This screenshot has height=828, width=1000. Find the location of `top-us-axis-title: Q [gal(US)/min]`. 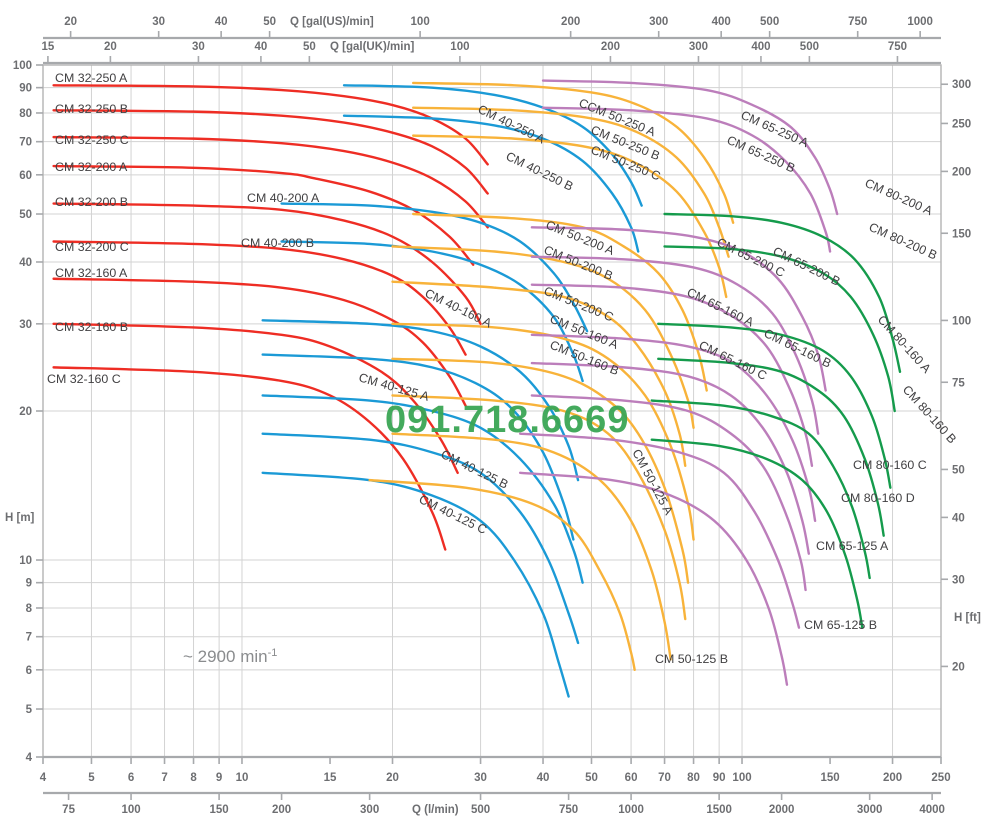

top-us-axis-title: Q [gal(US)/min] is located at coordinates (332, 22).